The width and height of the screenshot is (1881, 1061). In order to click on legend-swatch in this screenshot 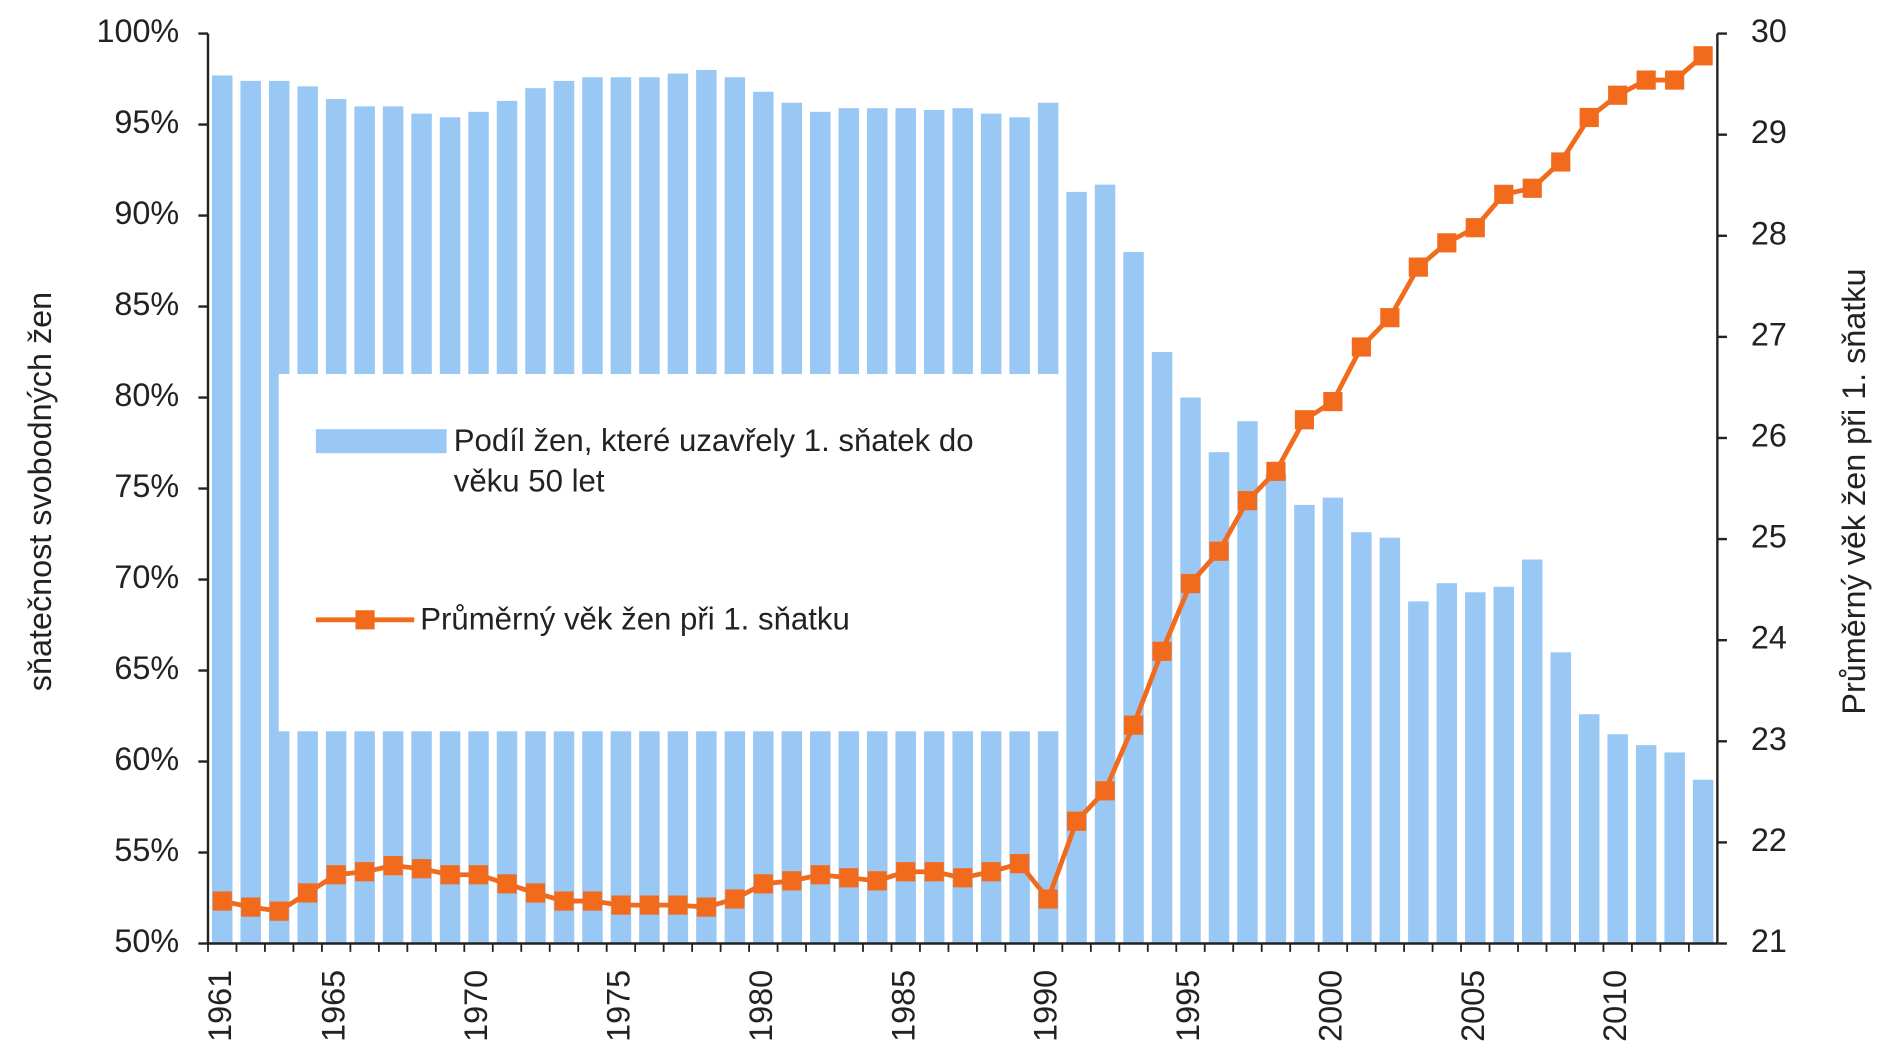, I will do `click(381, 441)`.